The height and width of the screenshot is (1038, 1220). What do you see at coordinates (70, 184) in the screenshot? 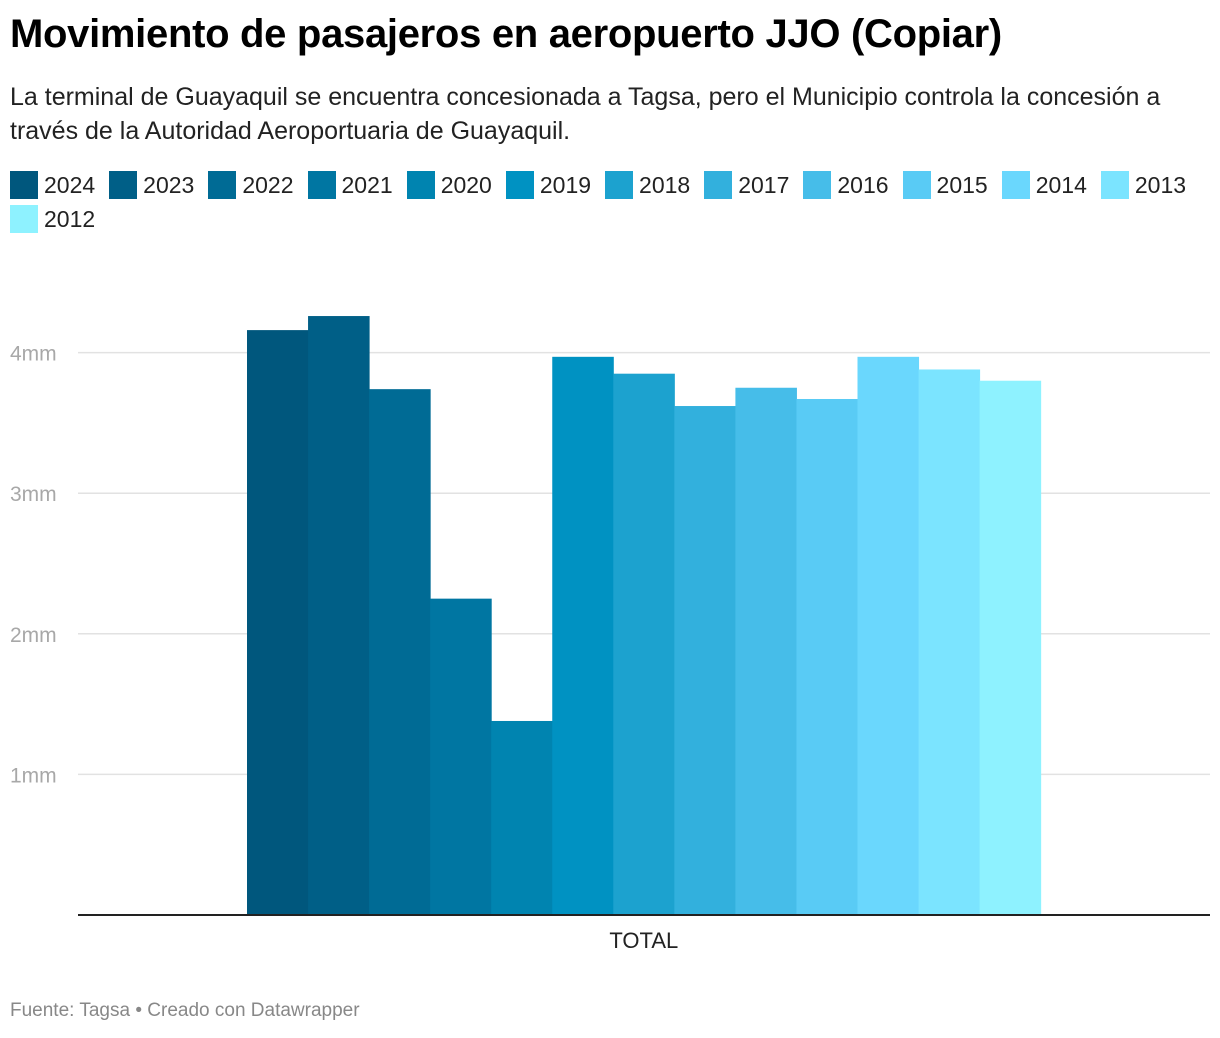
I see `legend-label: 2024` at bounding box center [70, 184].